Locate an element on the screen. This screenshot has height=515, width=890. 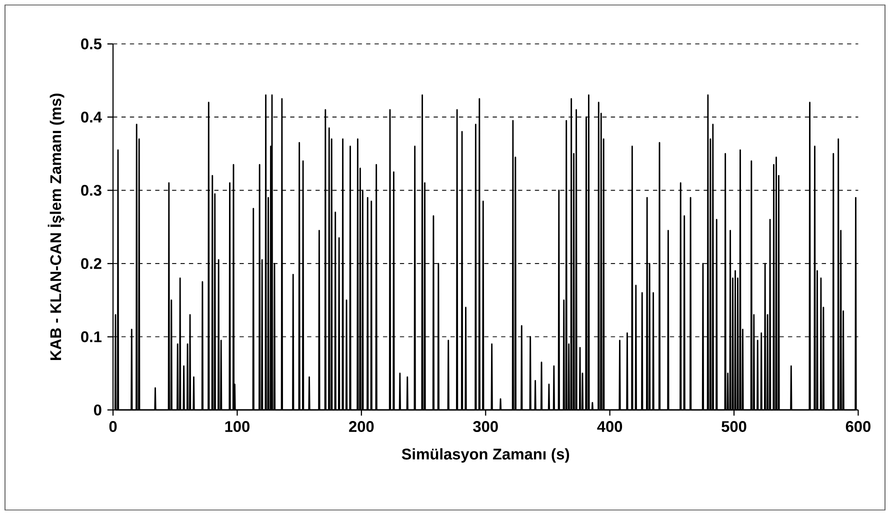
x-tick-label: 300 is located at coordinates (485, 426).